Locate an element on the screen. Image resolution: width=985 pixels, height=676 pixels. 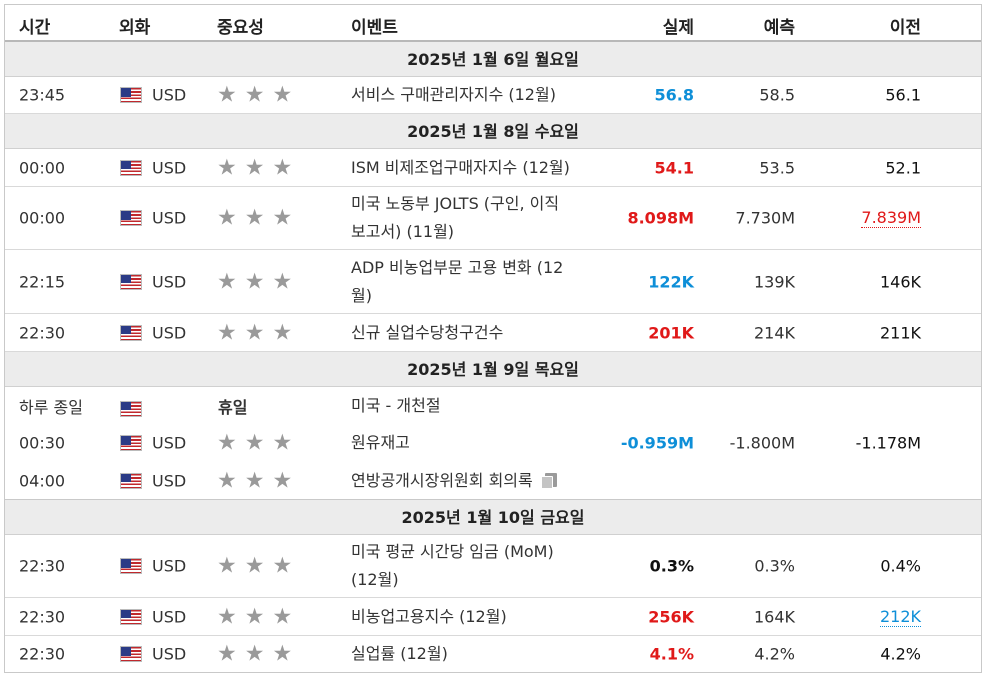
event-name: 연방공개시장위원회 회의록 is located at coordinates (454, 481).